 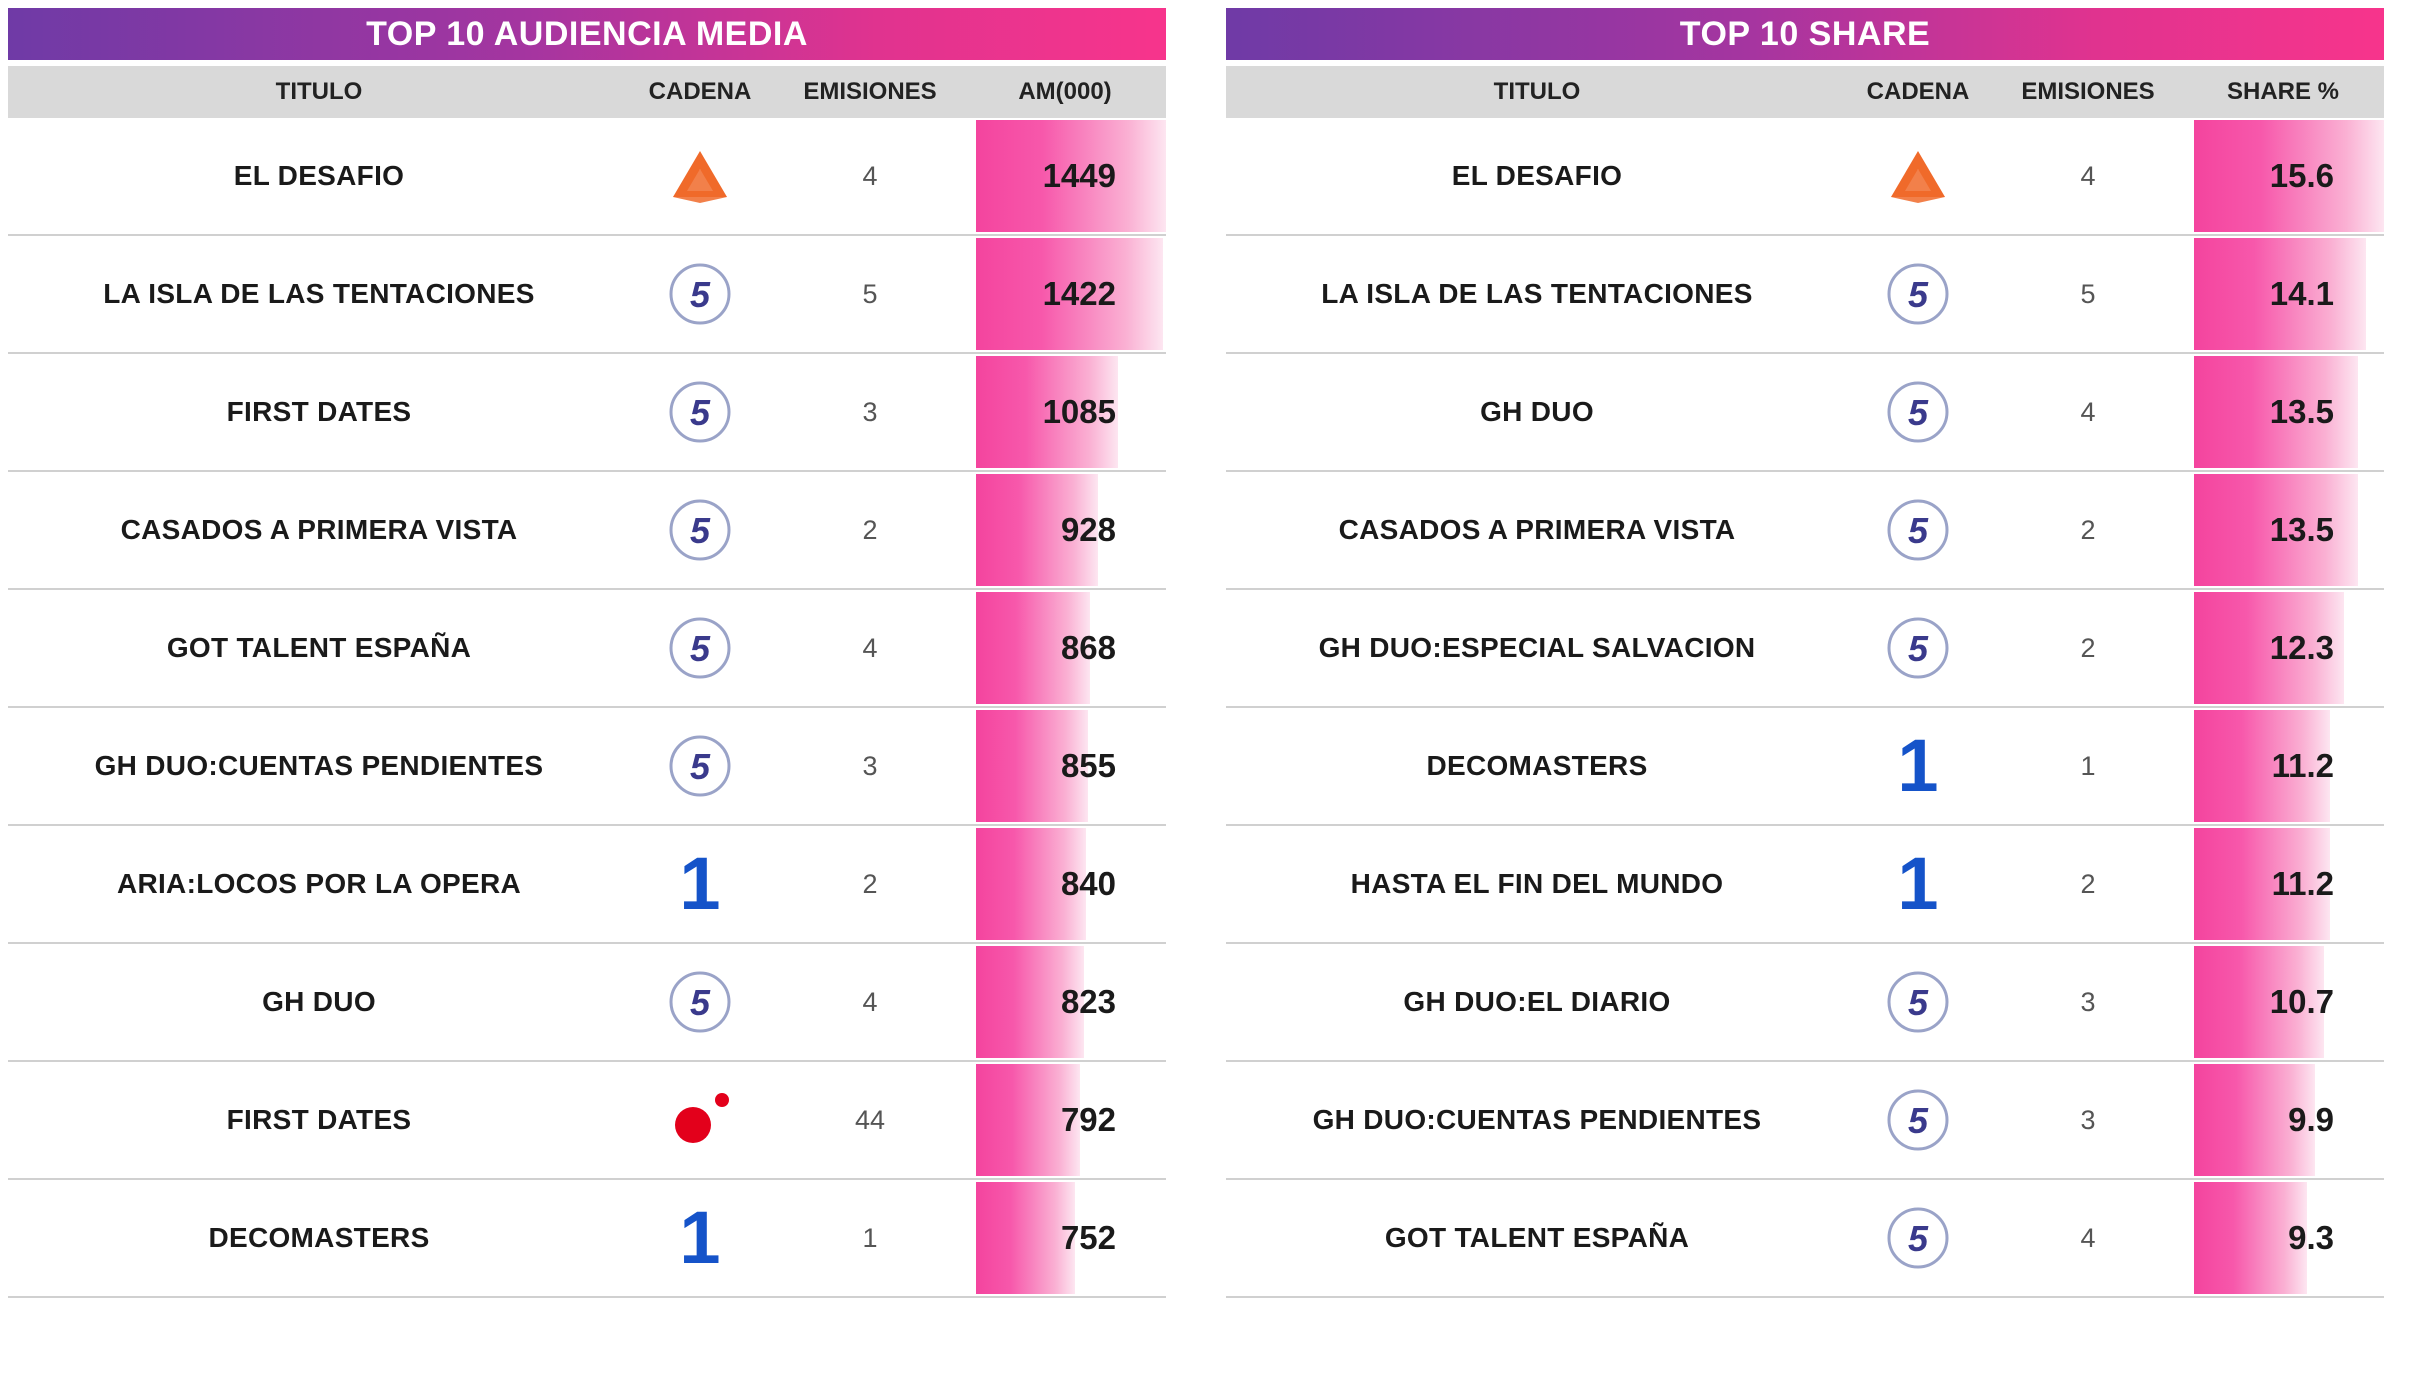 What do you see at coordinates (2301, 411) in the screenshot?
I see `value-label: 13.5` at bounding box center [2301, 411].